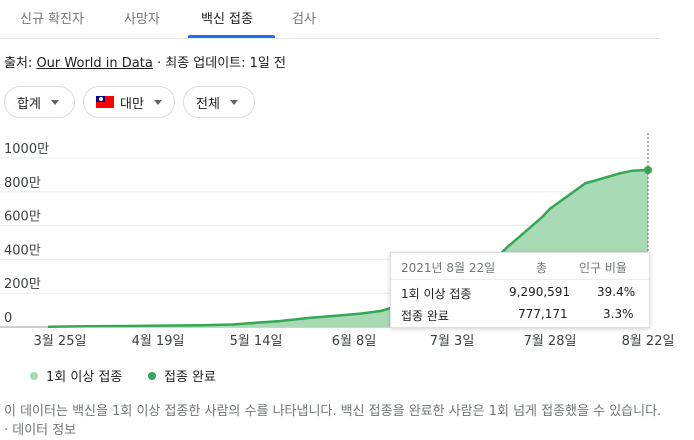 Image resolution: width=694 pixels, height=440 pixels. What do you see at coordinates (208, 102) in the screenshot?
I see `scope-label: 전체` at bounding box center [208, 102].